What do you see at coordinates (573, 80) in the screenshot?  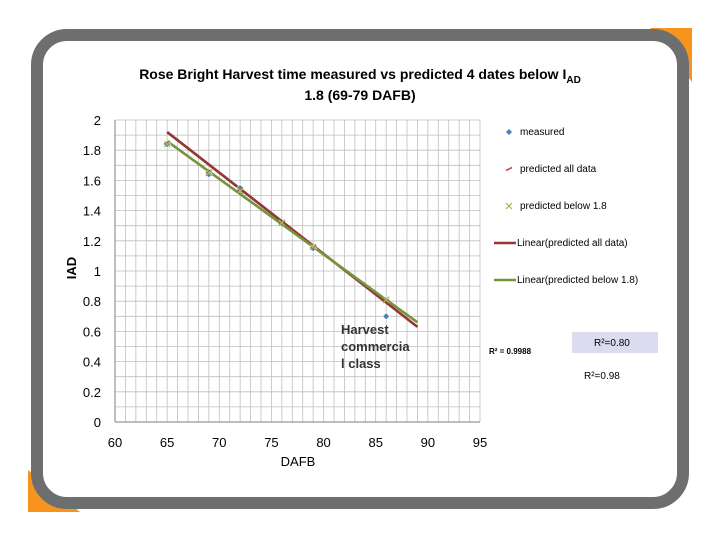 I see `chart-title-subscript: AD` at bounding box center [573, 80].